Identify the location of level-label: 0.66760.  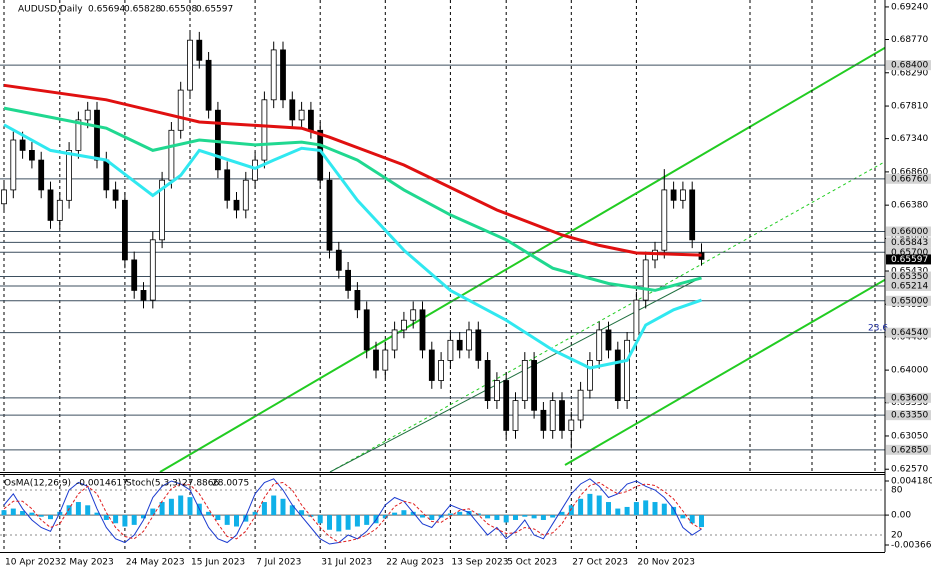
(909, 179).